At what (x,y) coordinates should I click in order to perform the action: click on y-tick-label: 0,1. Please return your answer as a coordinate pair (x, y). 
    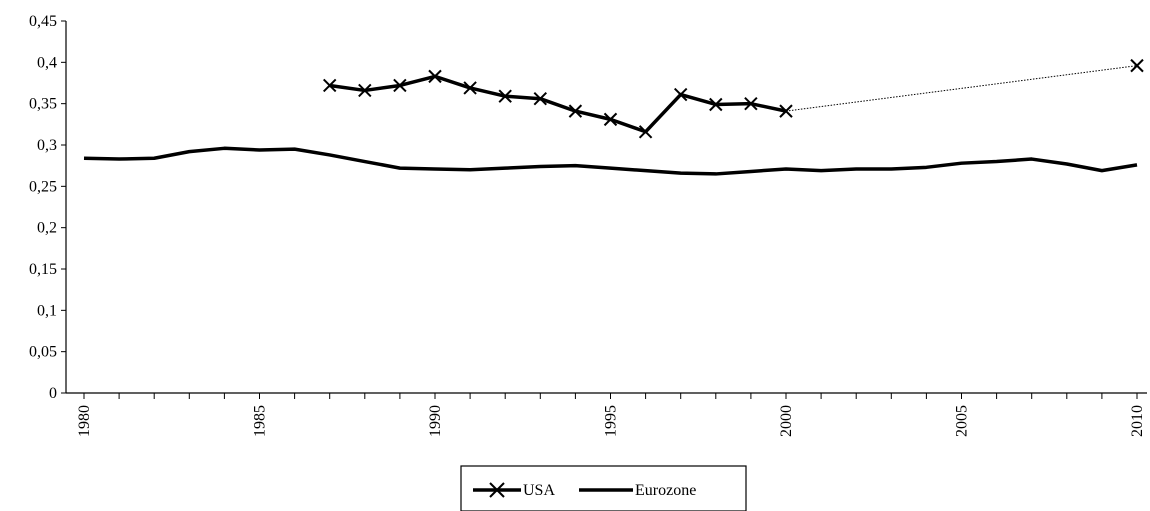
    Looking at the image, I should click on (47, 310).